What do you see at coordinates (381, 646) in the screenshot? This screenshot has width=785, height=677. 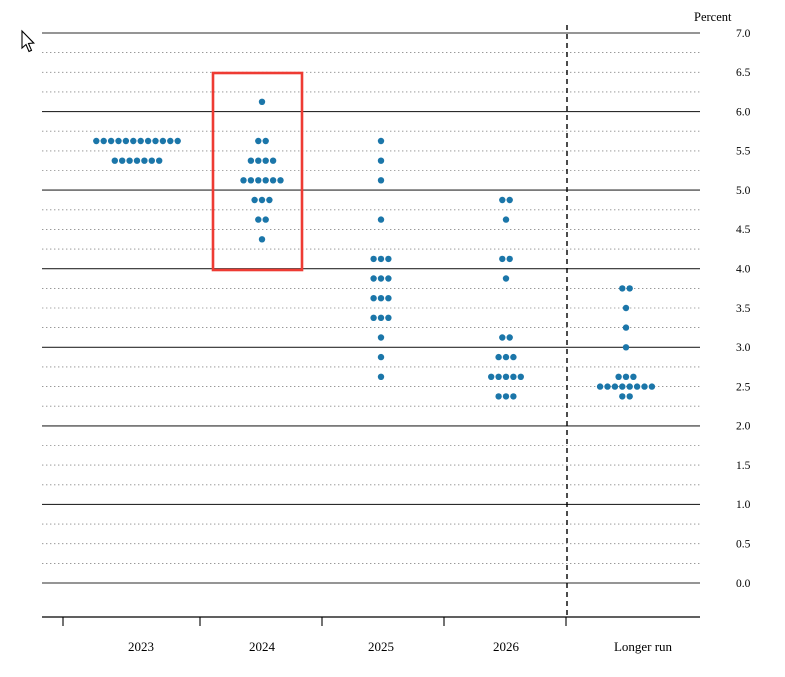 I see `x-category-label: 2025` at bounding box center [381, 646].